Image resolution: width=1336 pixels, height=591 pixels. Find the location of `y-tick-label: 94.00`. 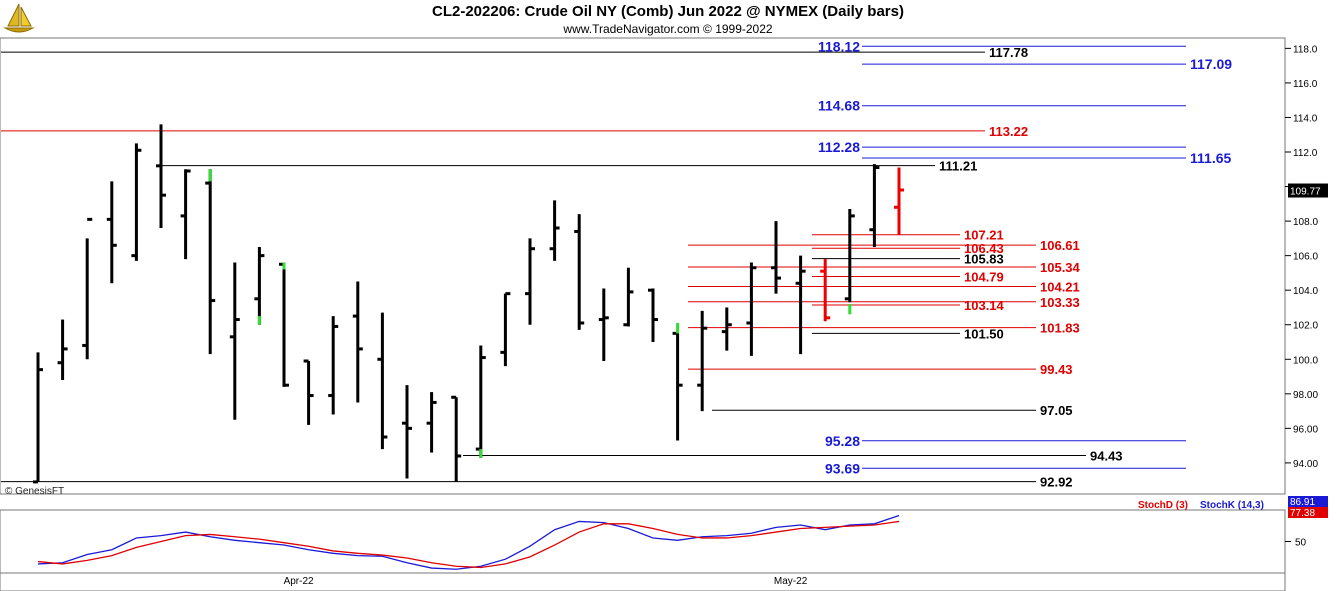

y-tick-label: 94.00 is located at coordinates (1305, 464).